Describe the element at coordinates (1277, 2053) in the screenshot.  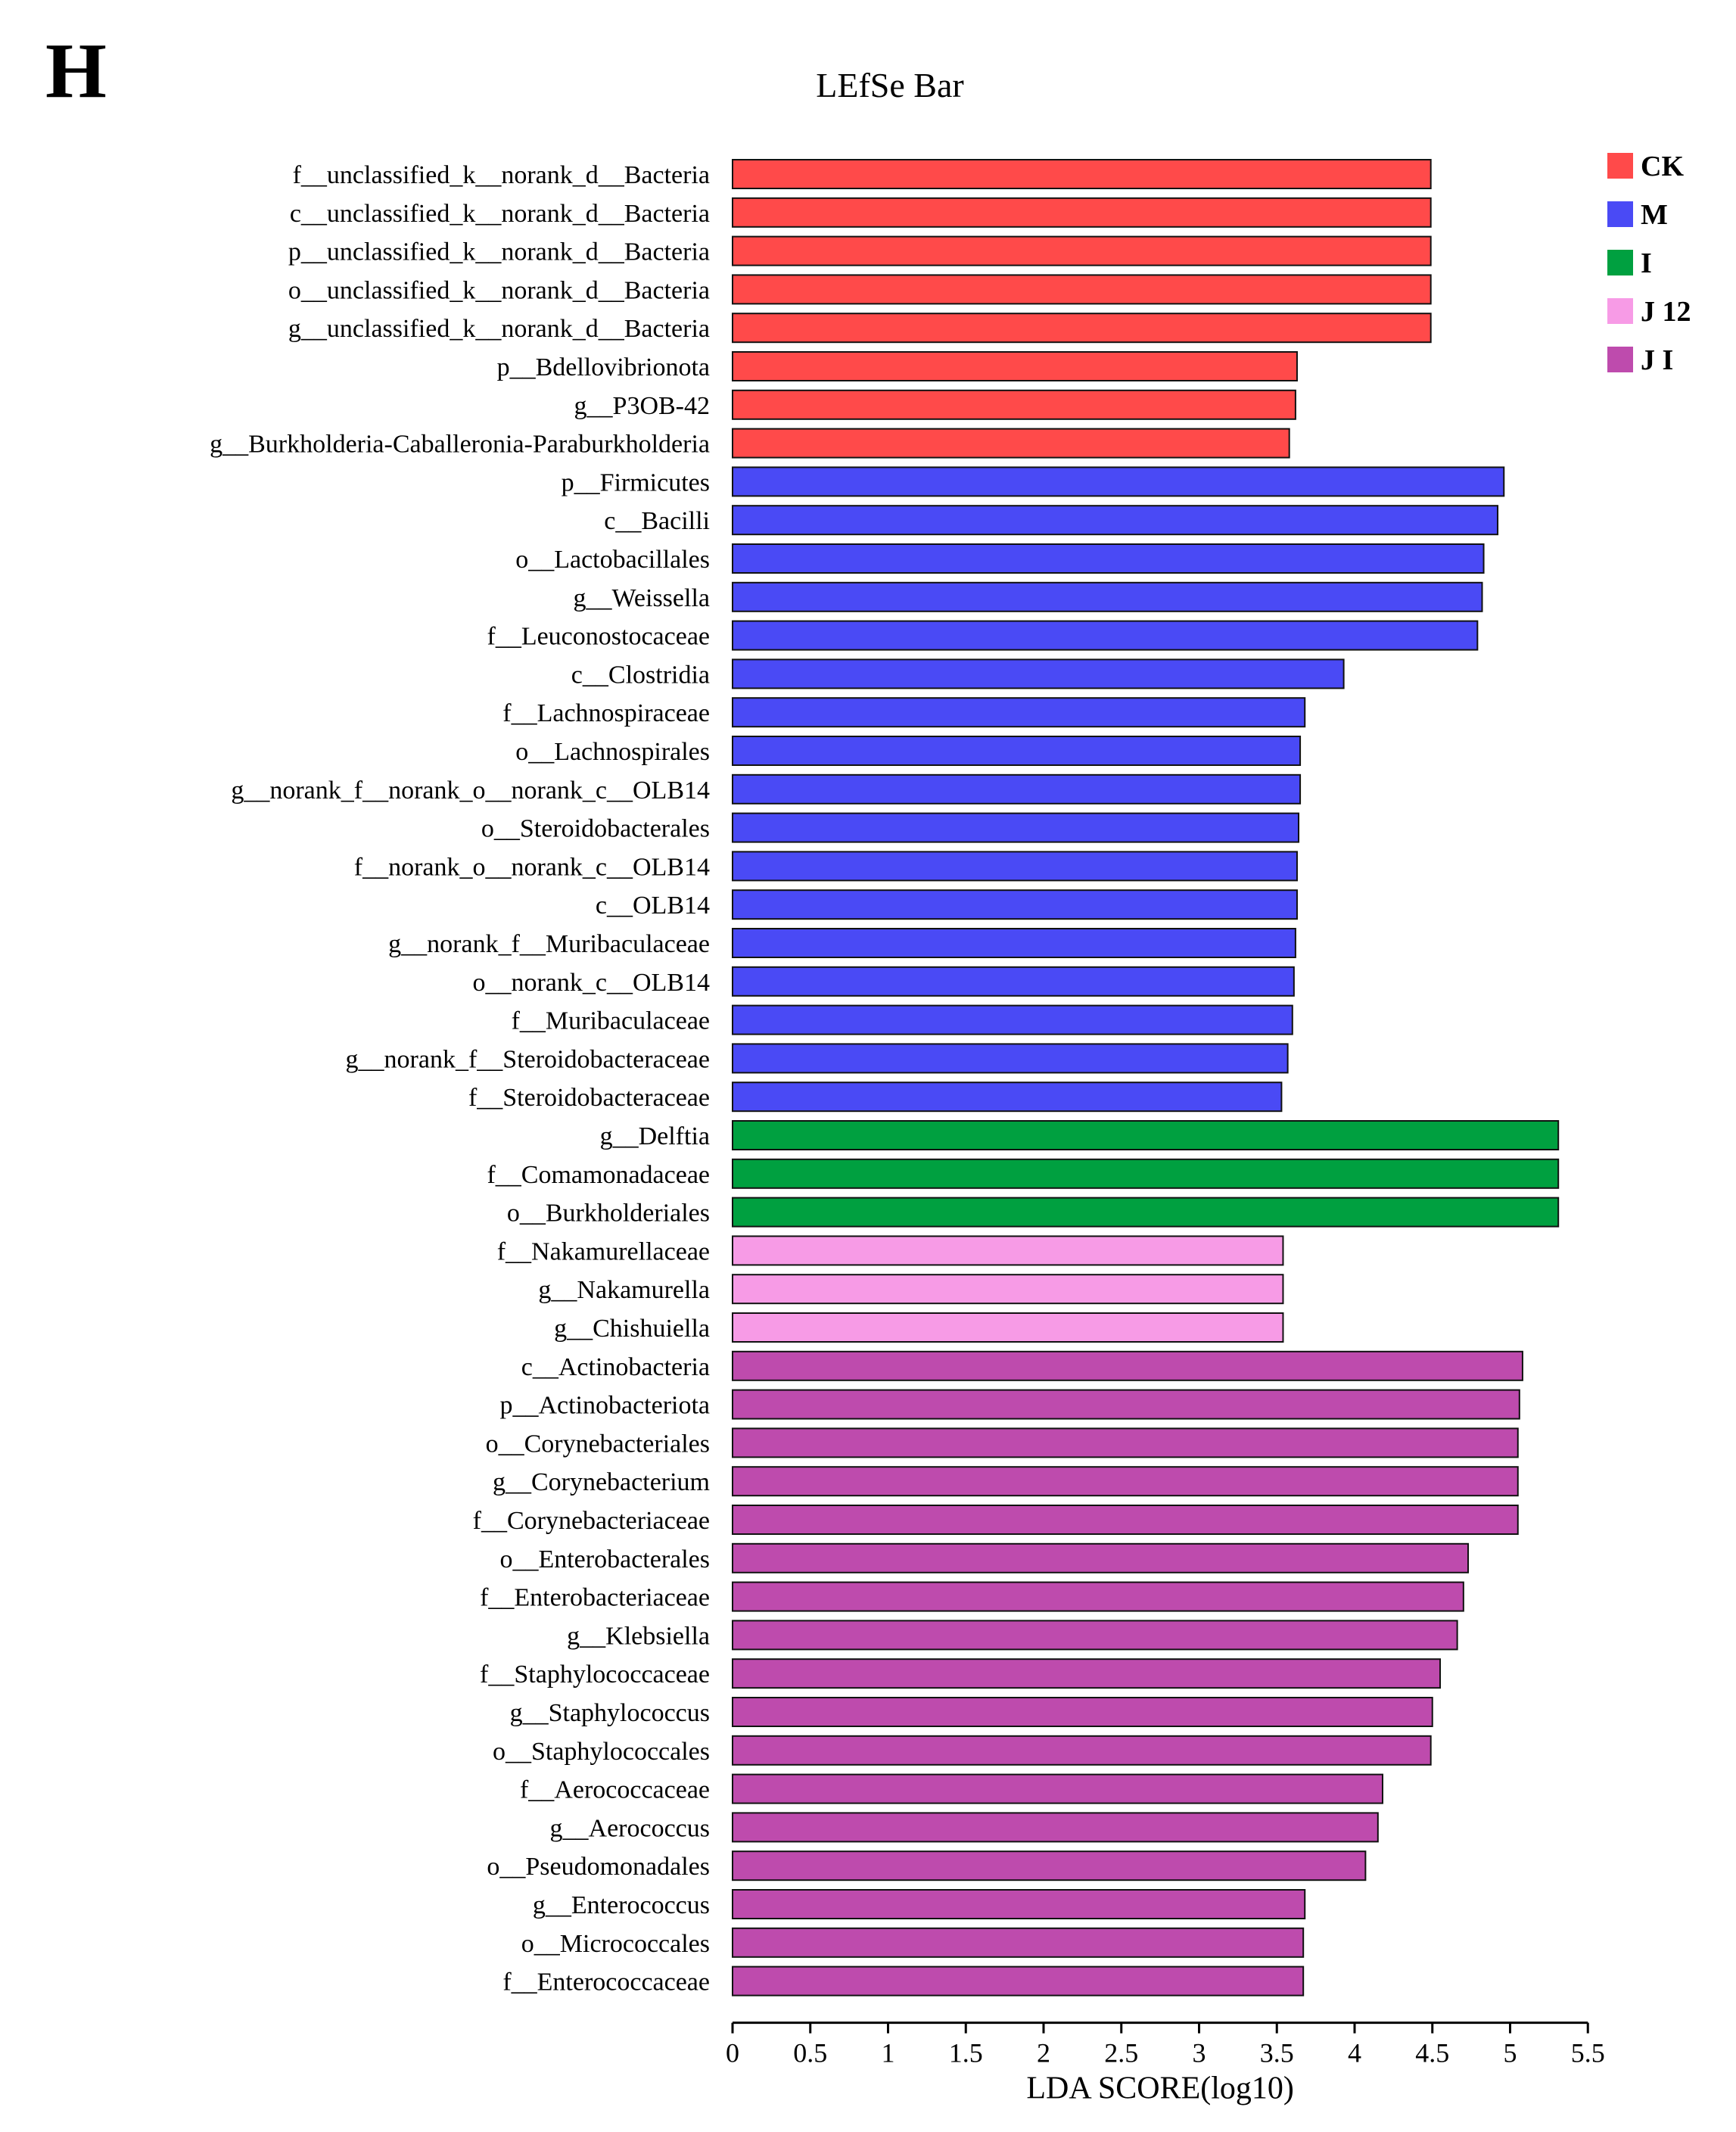
I see `x-tick-label: 3.5` at that location.